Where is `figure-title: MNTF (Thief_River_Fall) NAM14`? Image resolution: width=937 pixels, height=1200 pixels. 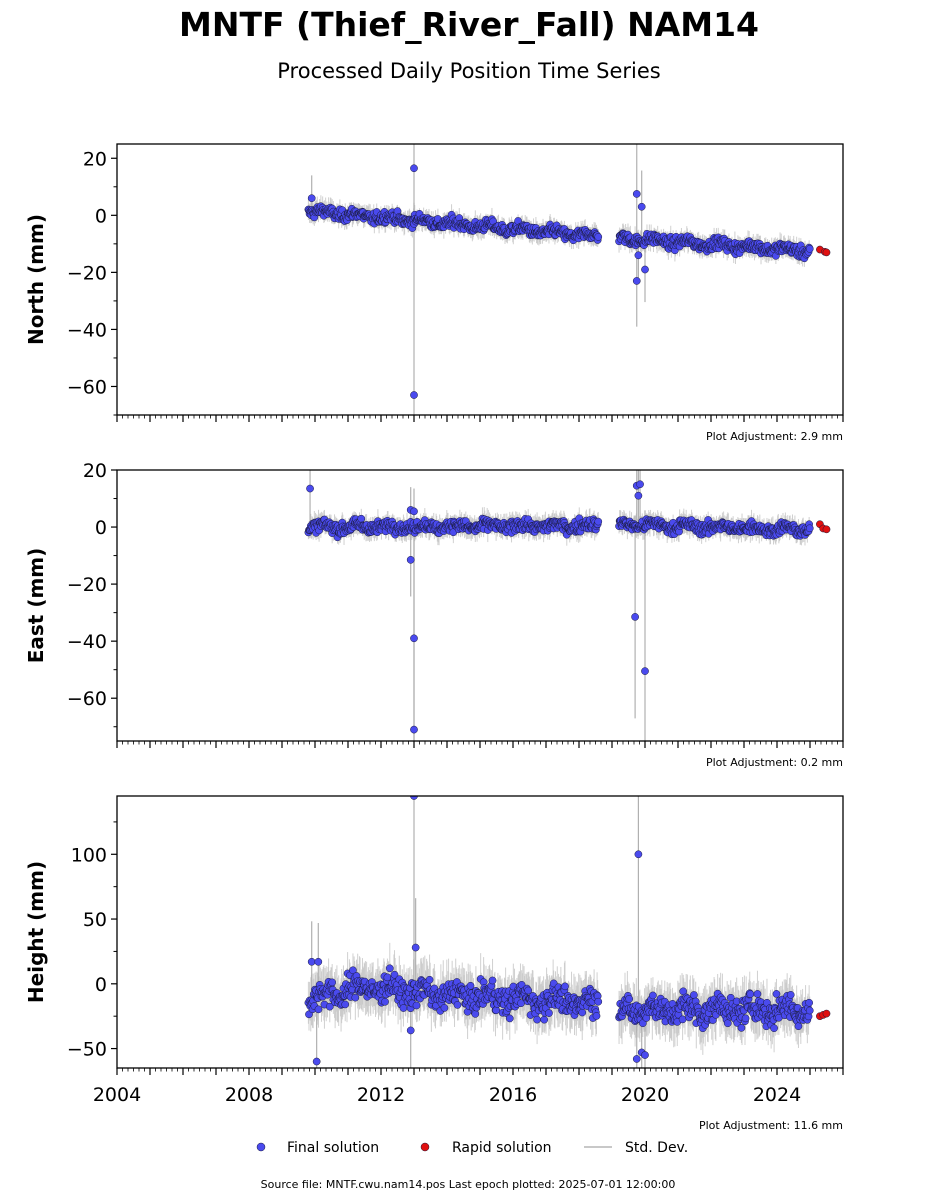 figure-title: MNTF (Thief_River_Fall) NAM14 is located at coordinates (469, 24).